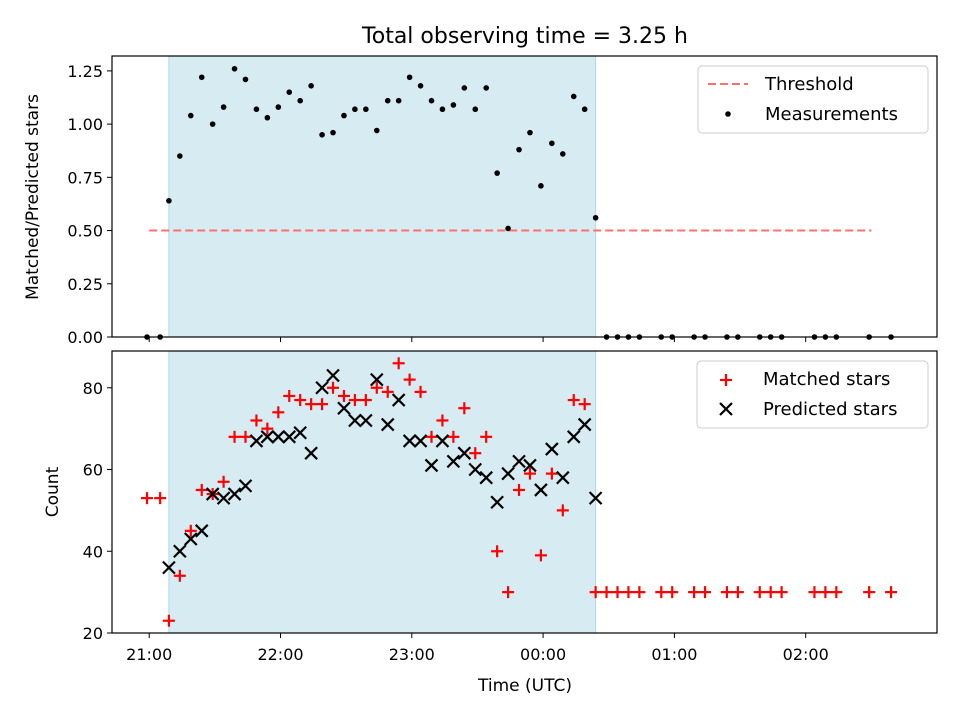 This screenshot has height=724, width=960. I want to click on legend-measurements-label: Measurements, so click(831, 114).